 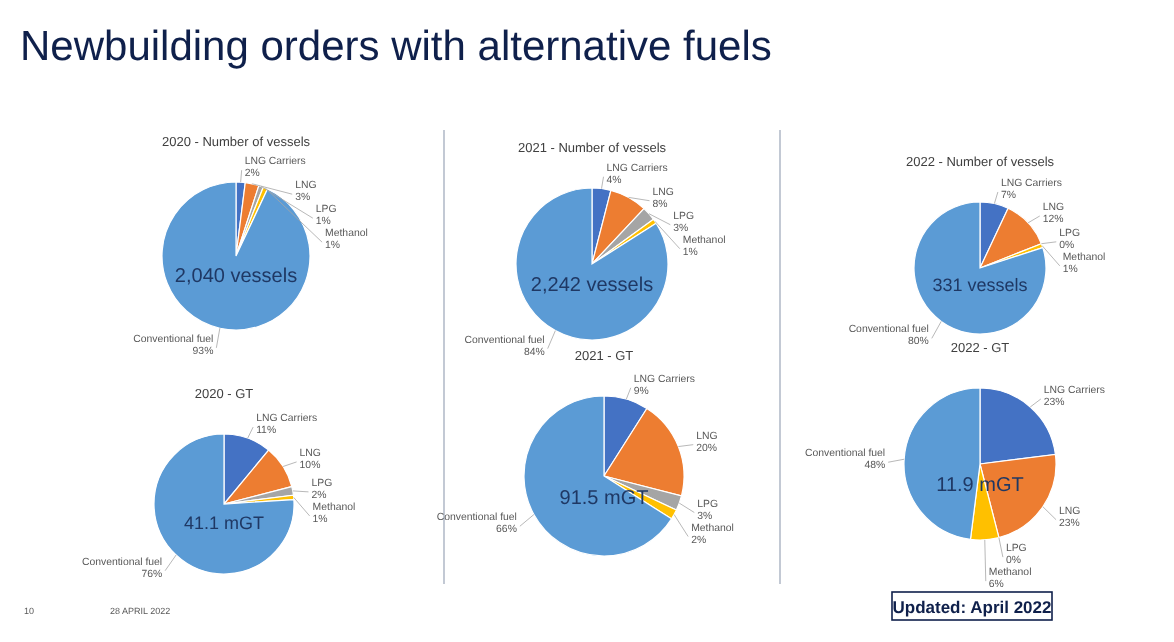 I want to click on text: 331 vessels, so click(x=980, y=285).